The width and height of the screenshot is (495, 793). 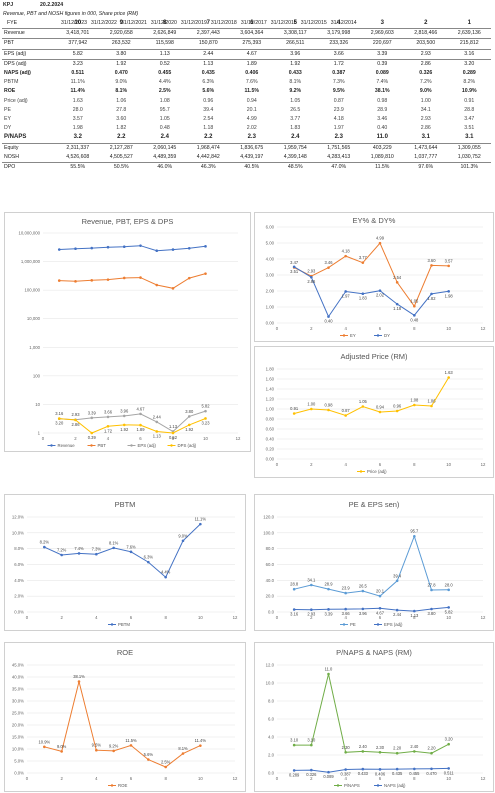 I want to click on y-tick-label: 1, so click(x=39, y=433).